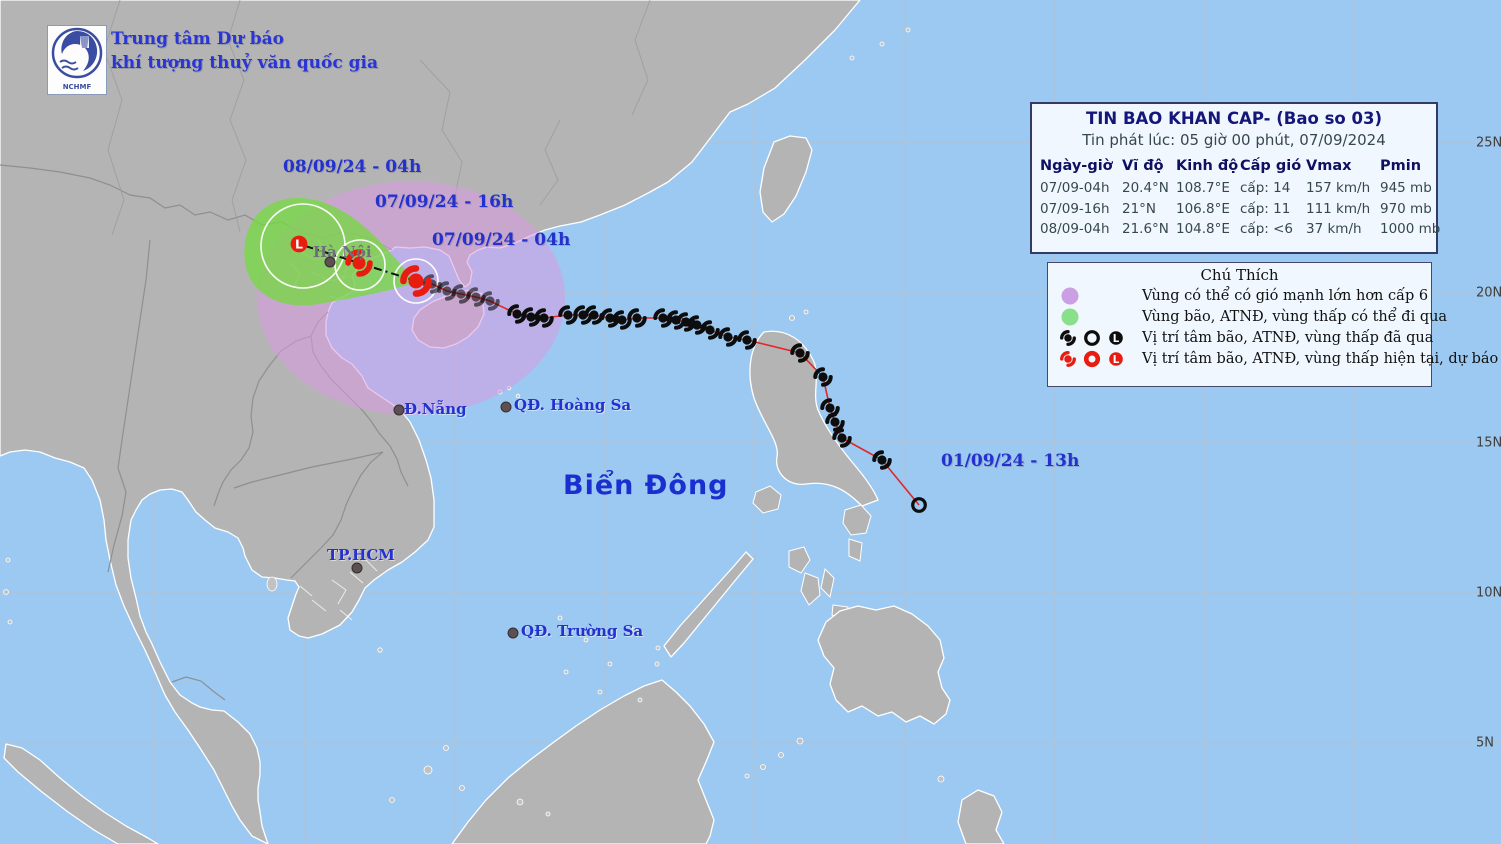 The image size is (1501, 844). I want to click on legend-item: Vùng có thể có gió mạnh lớn hơn cấp 6, so click(1241, 295).